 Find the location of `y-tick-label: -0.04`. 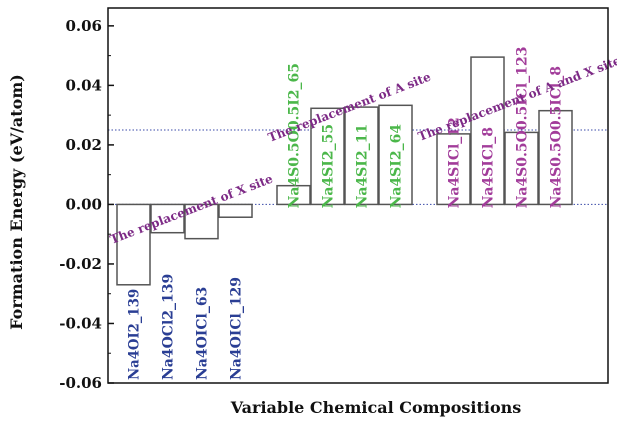

y-tick-label: -0.04 is located at coordinates (80, 323).